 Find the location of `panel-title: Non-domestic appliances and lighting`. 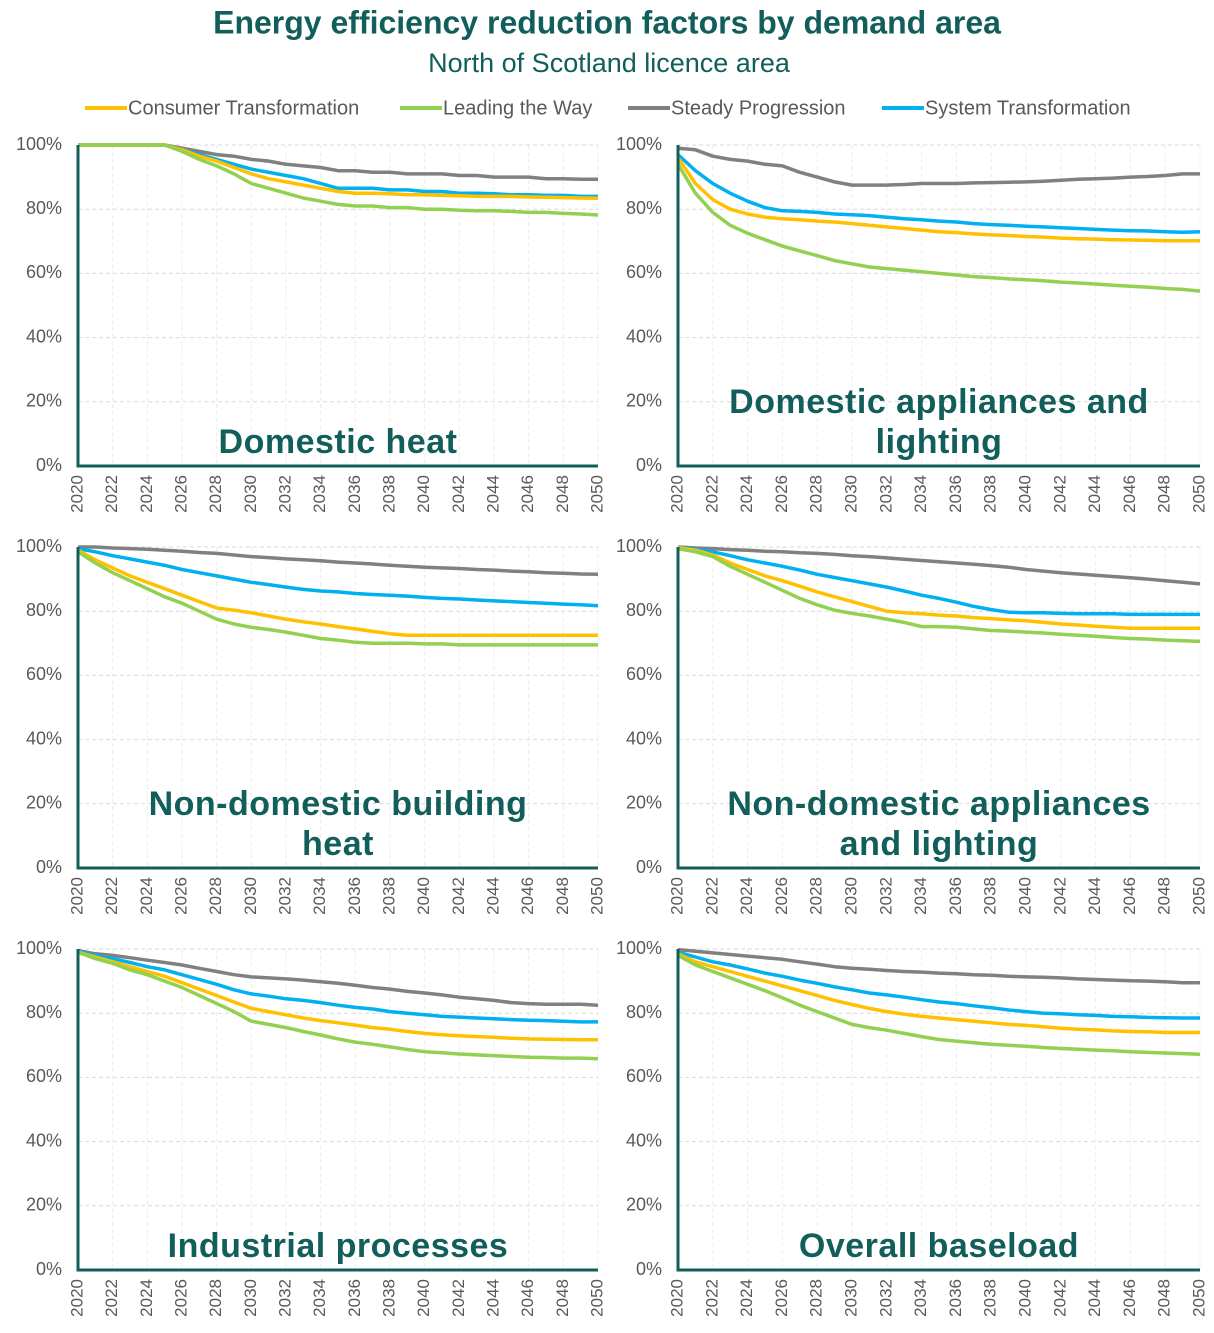

panel-title: Non-domestic appliances and lighting is located at coordinates (939, 824).